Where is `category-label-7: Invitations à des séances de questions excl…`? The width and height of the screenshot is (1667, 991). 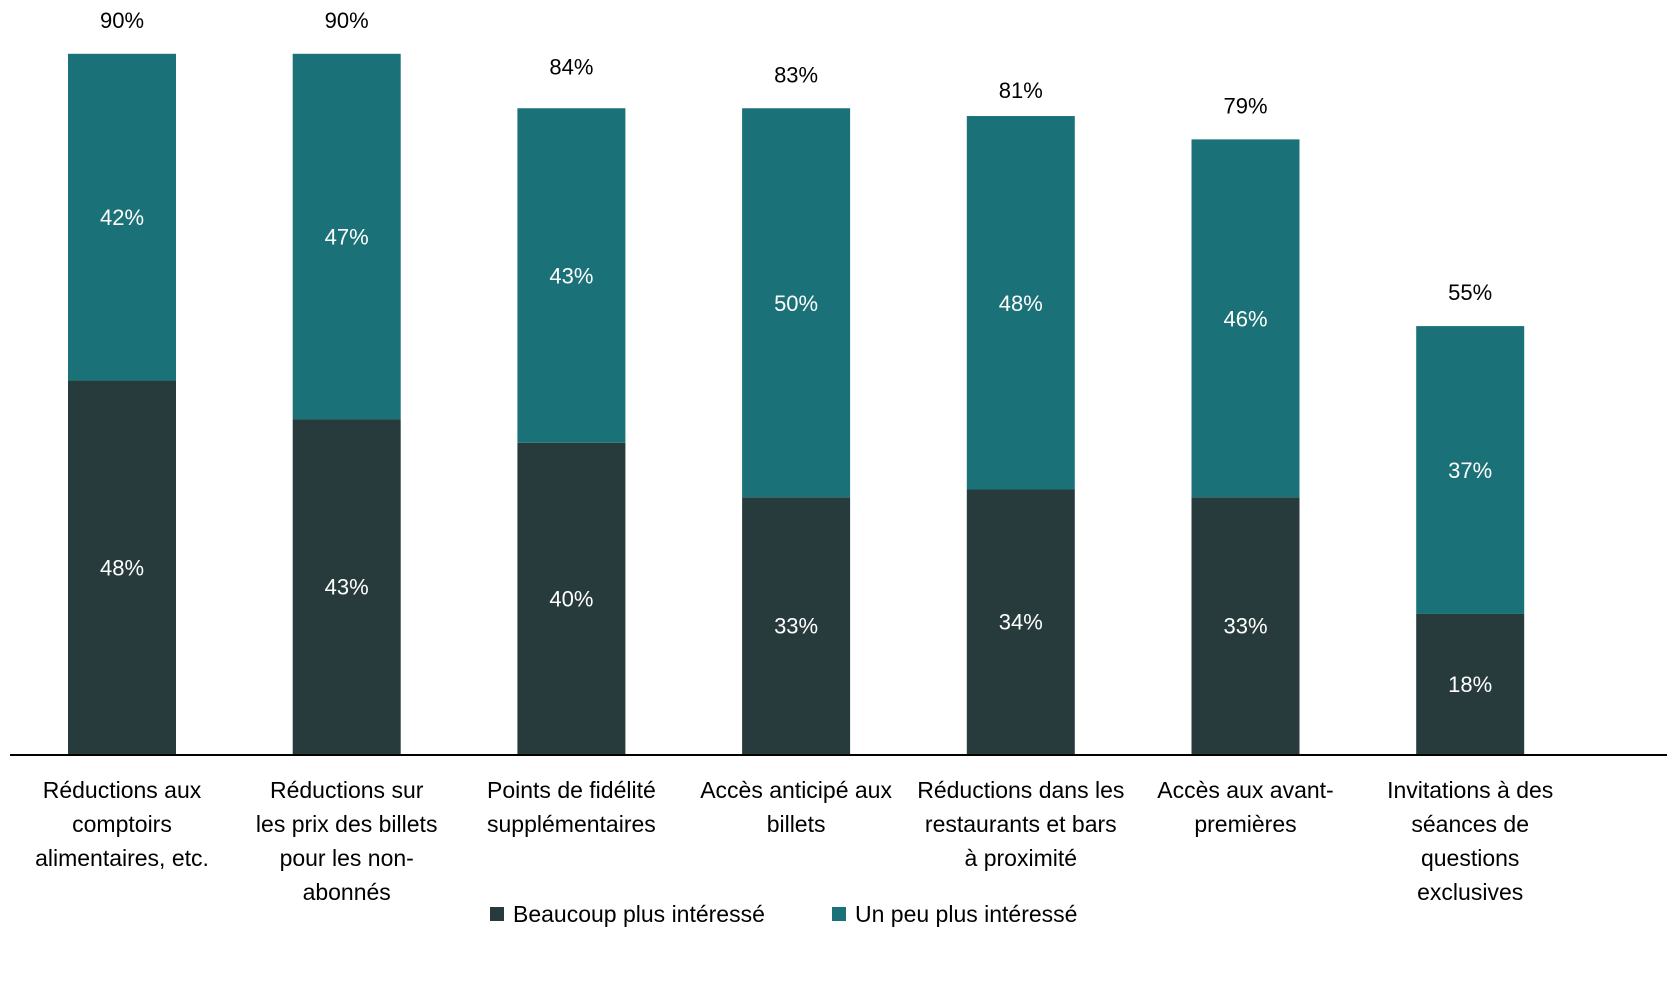 category-label-7: Invitations à des séances de questions excl… is located at coordinates (1470, 841).